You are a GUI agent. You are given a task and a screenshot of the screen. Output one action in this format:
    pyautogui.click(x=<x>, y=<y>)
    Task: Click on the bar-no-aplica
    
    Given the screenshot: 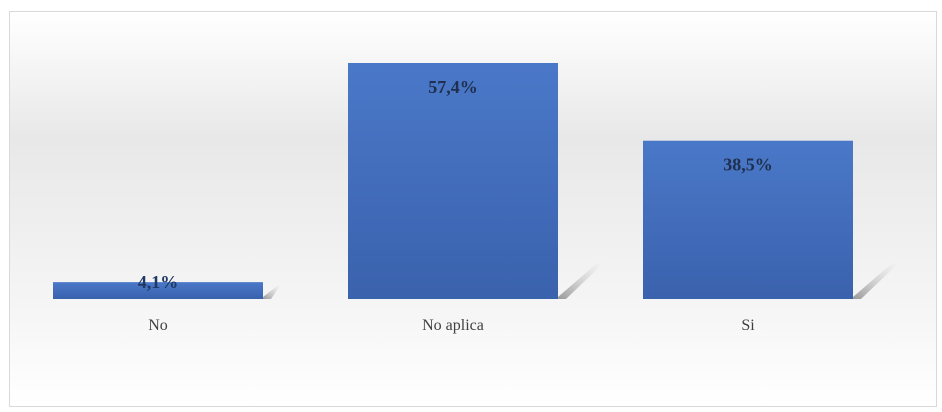 What is the action you would take?
    pyautogui.click(x=453, y=181)
    